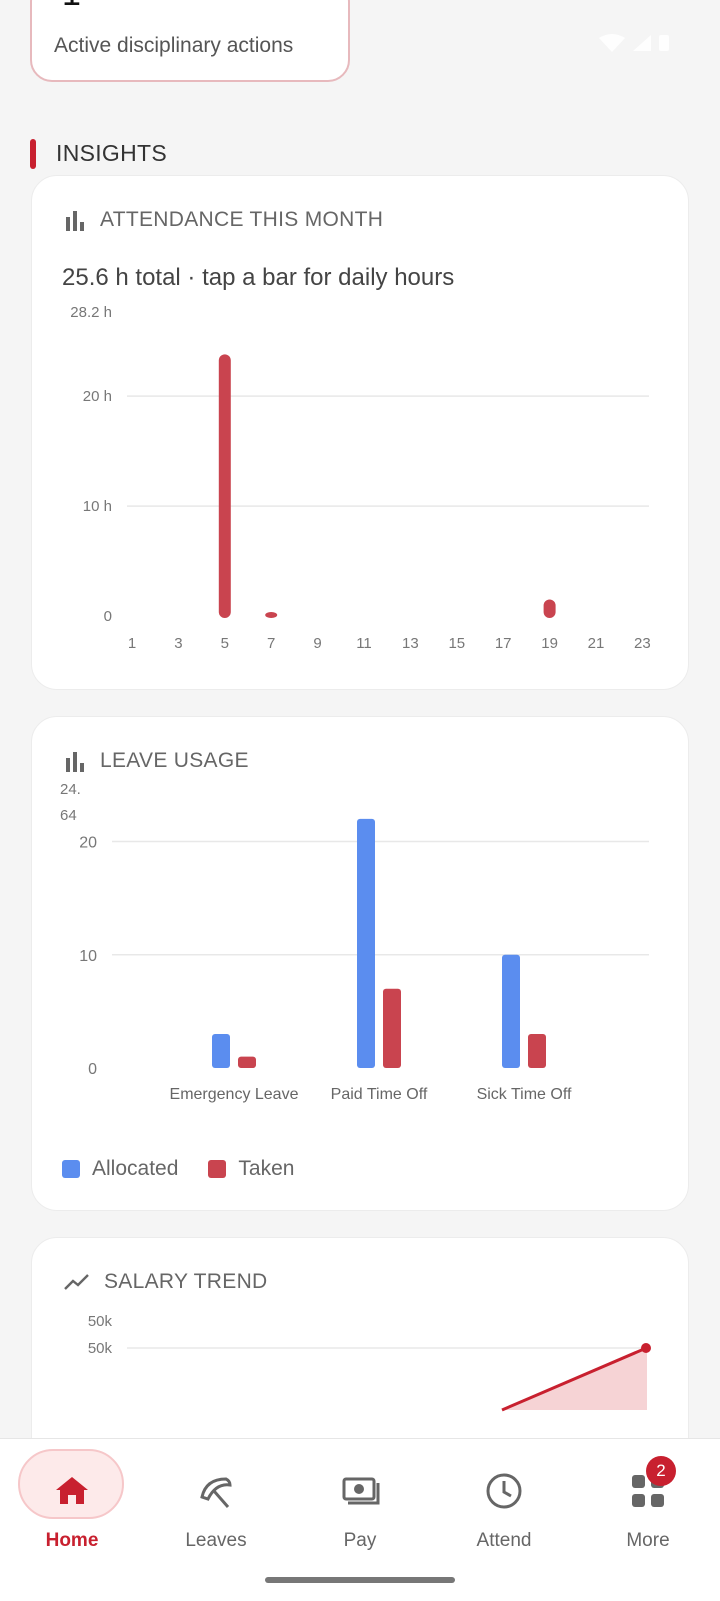 The width and height of the screenshot is (720, 1601). Describe the element at coordinates (642, 643) in the screenshot. I see `x-tick-label: 23` at that location.